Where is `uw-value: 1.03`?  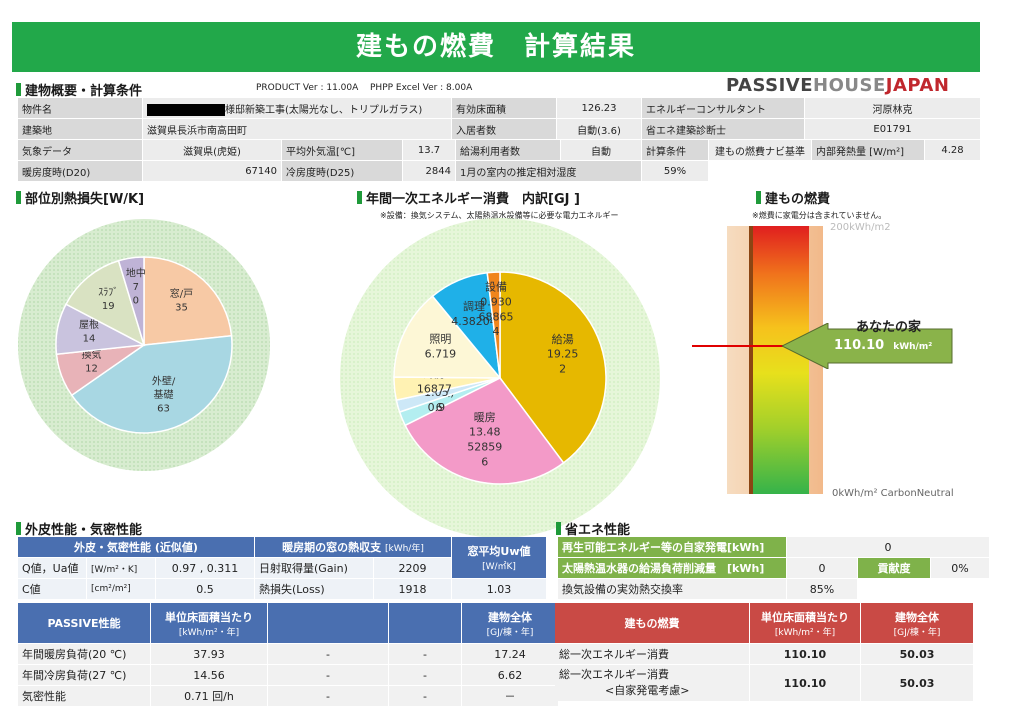
uw-value: 1.03 is located at coordinates (499, 589).